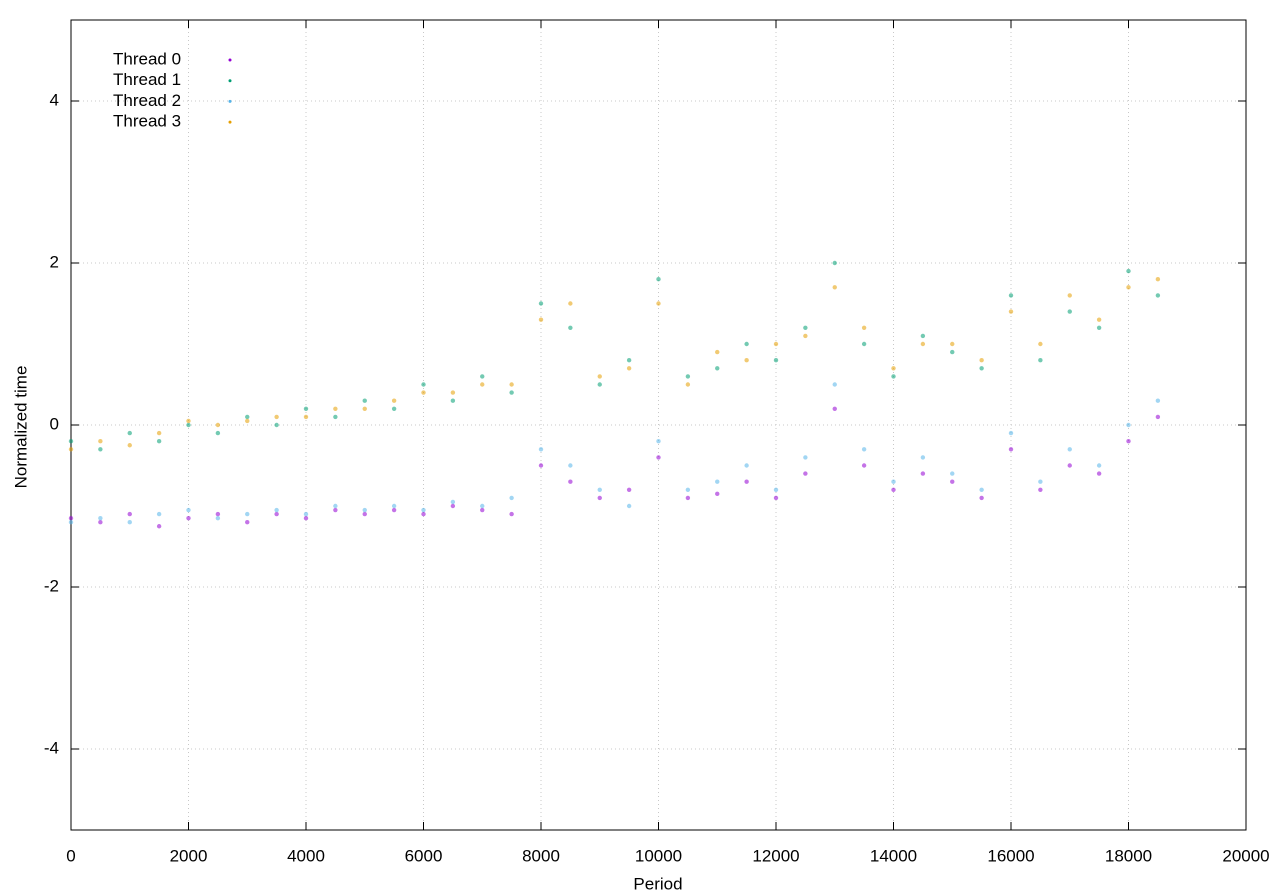 The height and width of the screenshot is (896, 1280). I want to click on x-tick-label: 16000, so click(1010, 855).